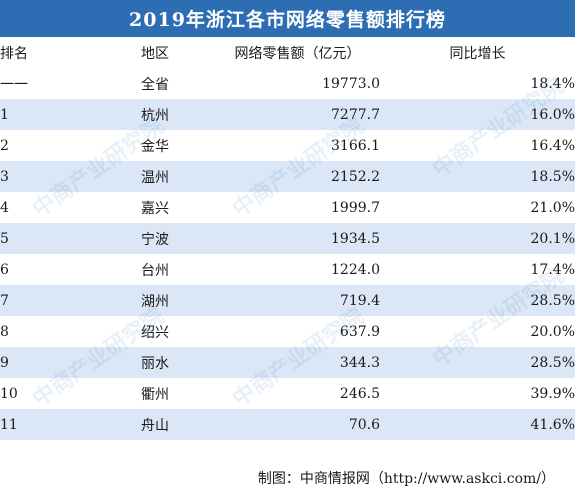 This screenshot has width=575, height=496. What do you see at coordinates (47, 52) in the screenshot?
I see `header-rank: 排名` at bounding box center [47, 52].